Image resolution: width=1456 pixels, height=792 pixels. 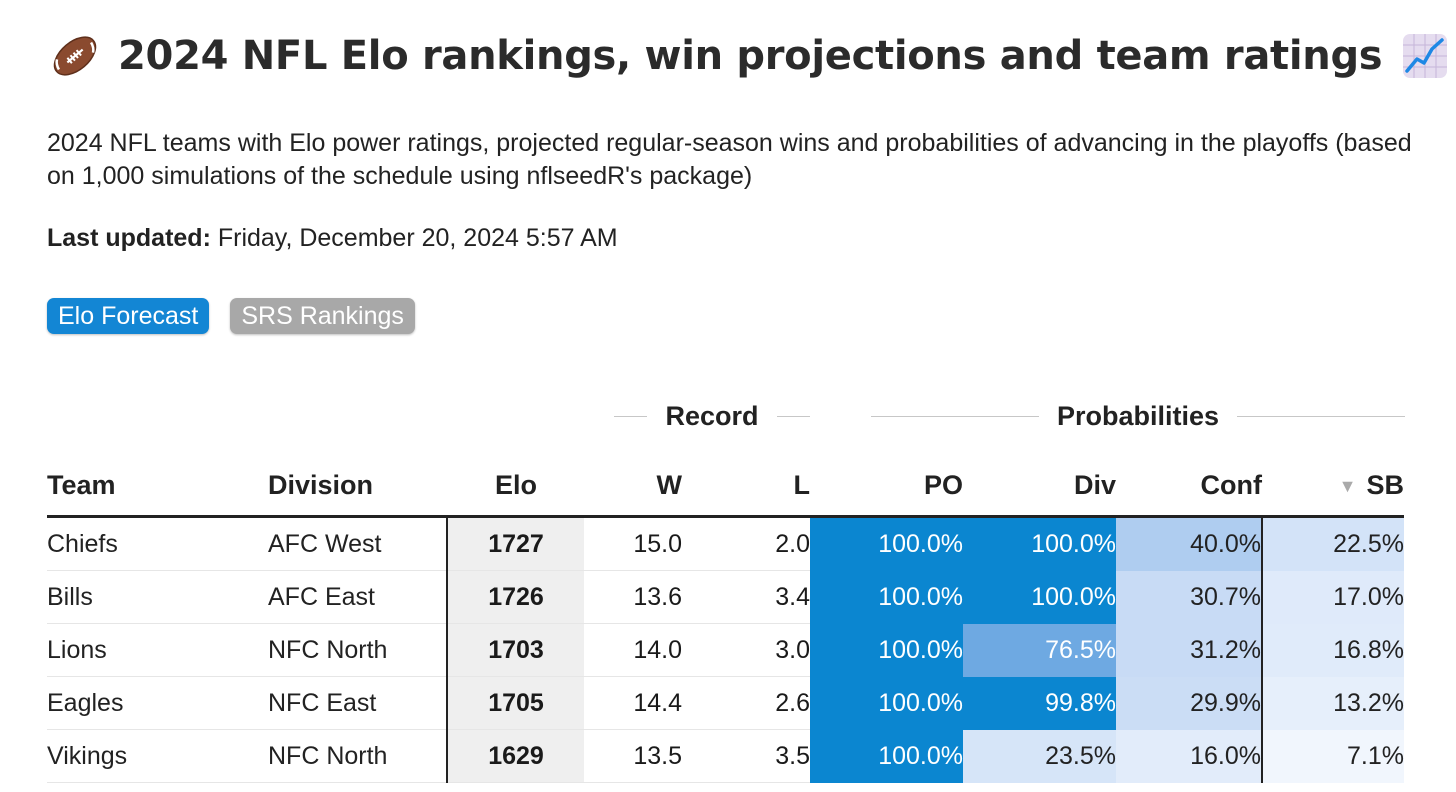 I want to click on cell-conf: 30.7%, so click(x=1189, y=597).